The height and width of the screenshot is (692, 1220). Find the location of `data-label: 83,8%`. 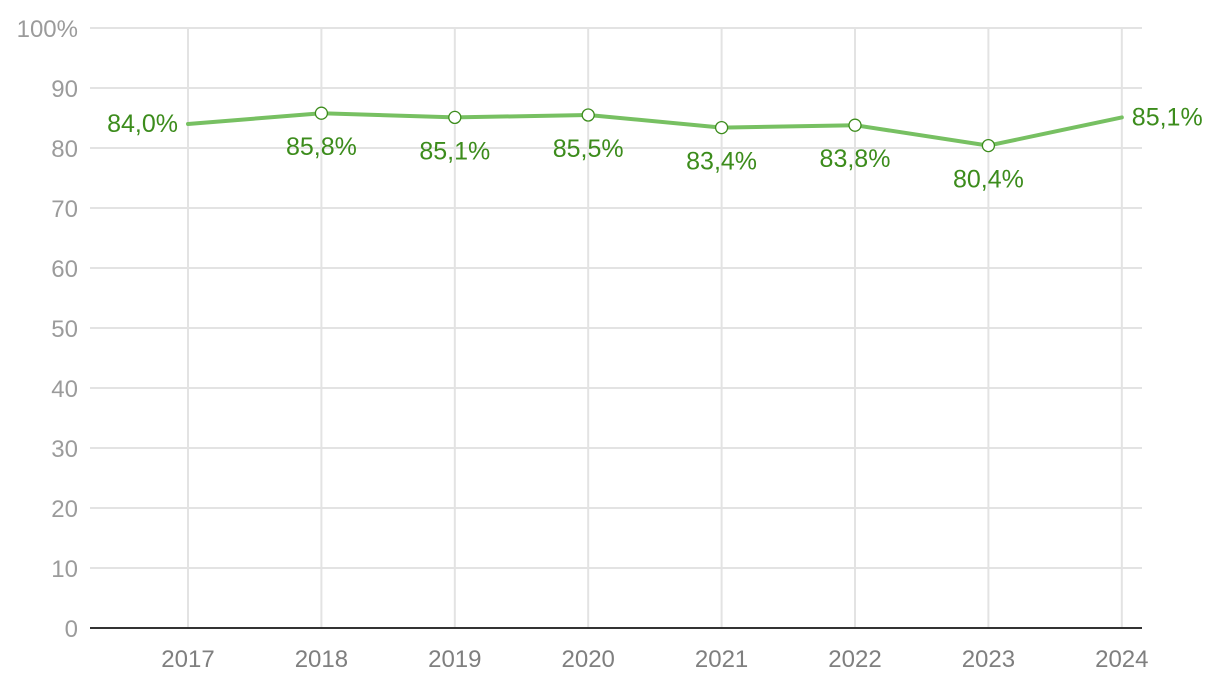

data-label: 83,8% is located at coordinates (855, 159).